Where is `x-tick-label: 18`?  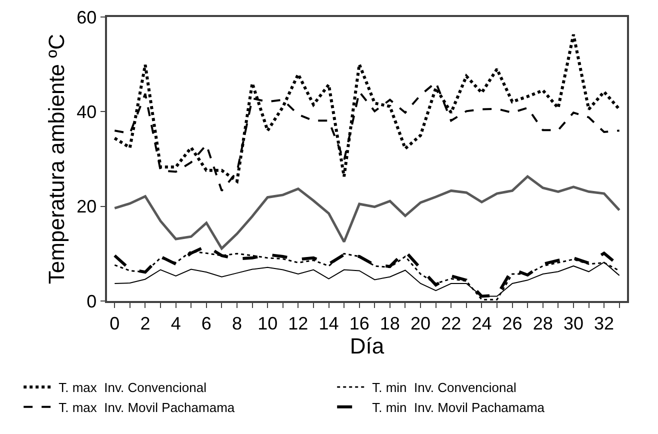 x-tick-label: 18 is located at coordinates (390, 323).